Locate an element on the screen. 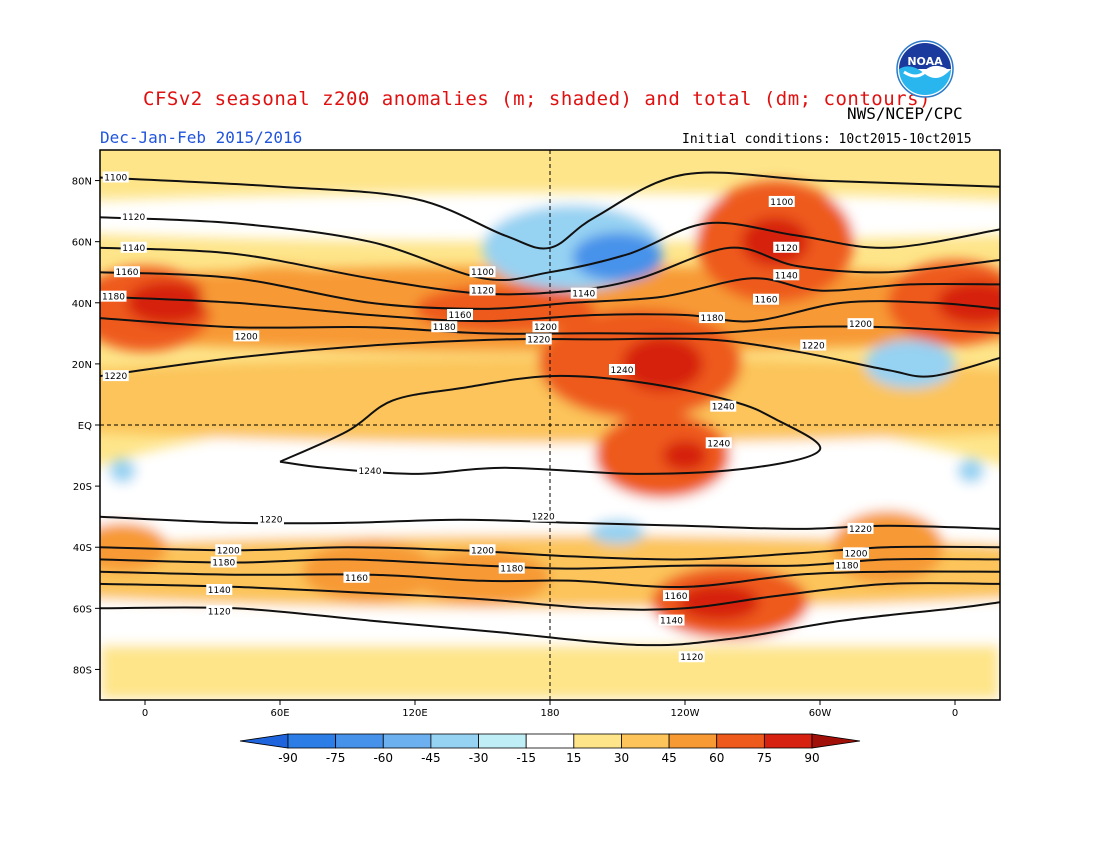 Image resolution: width=1100 pixels, height=850 pixels. lat-tick-label: 20N is located at coordinates (82, 365).